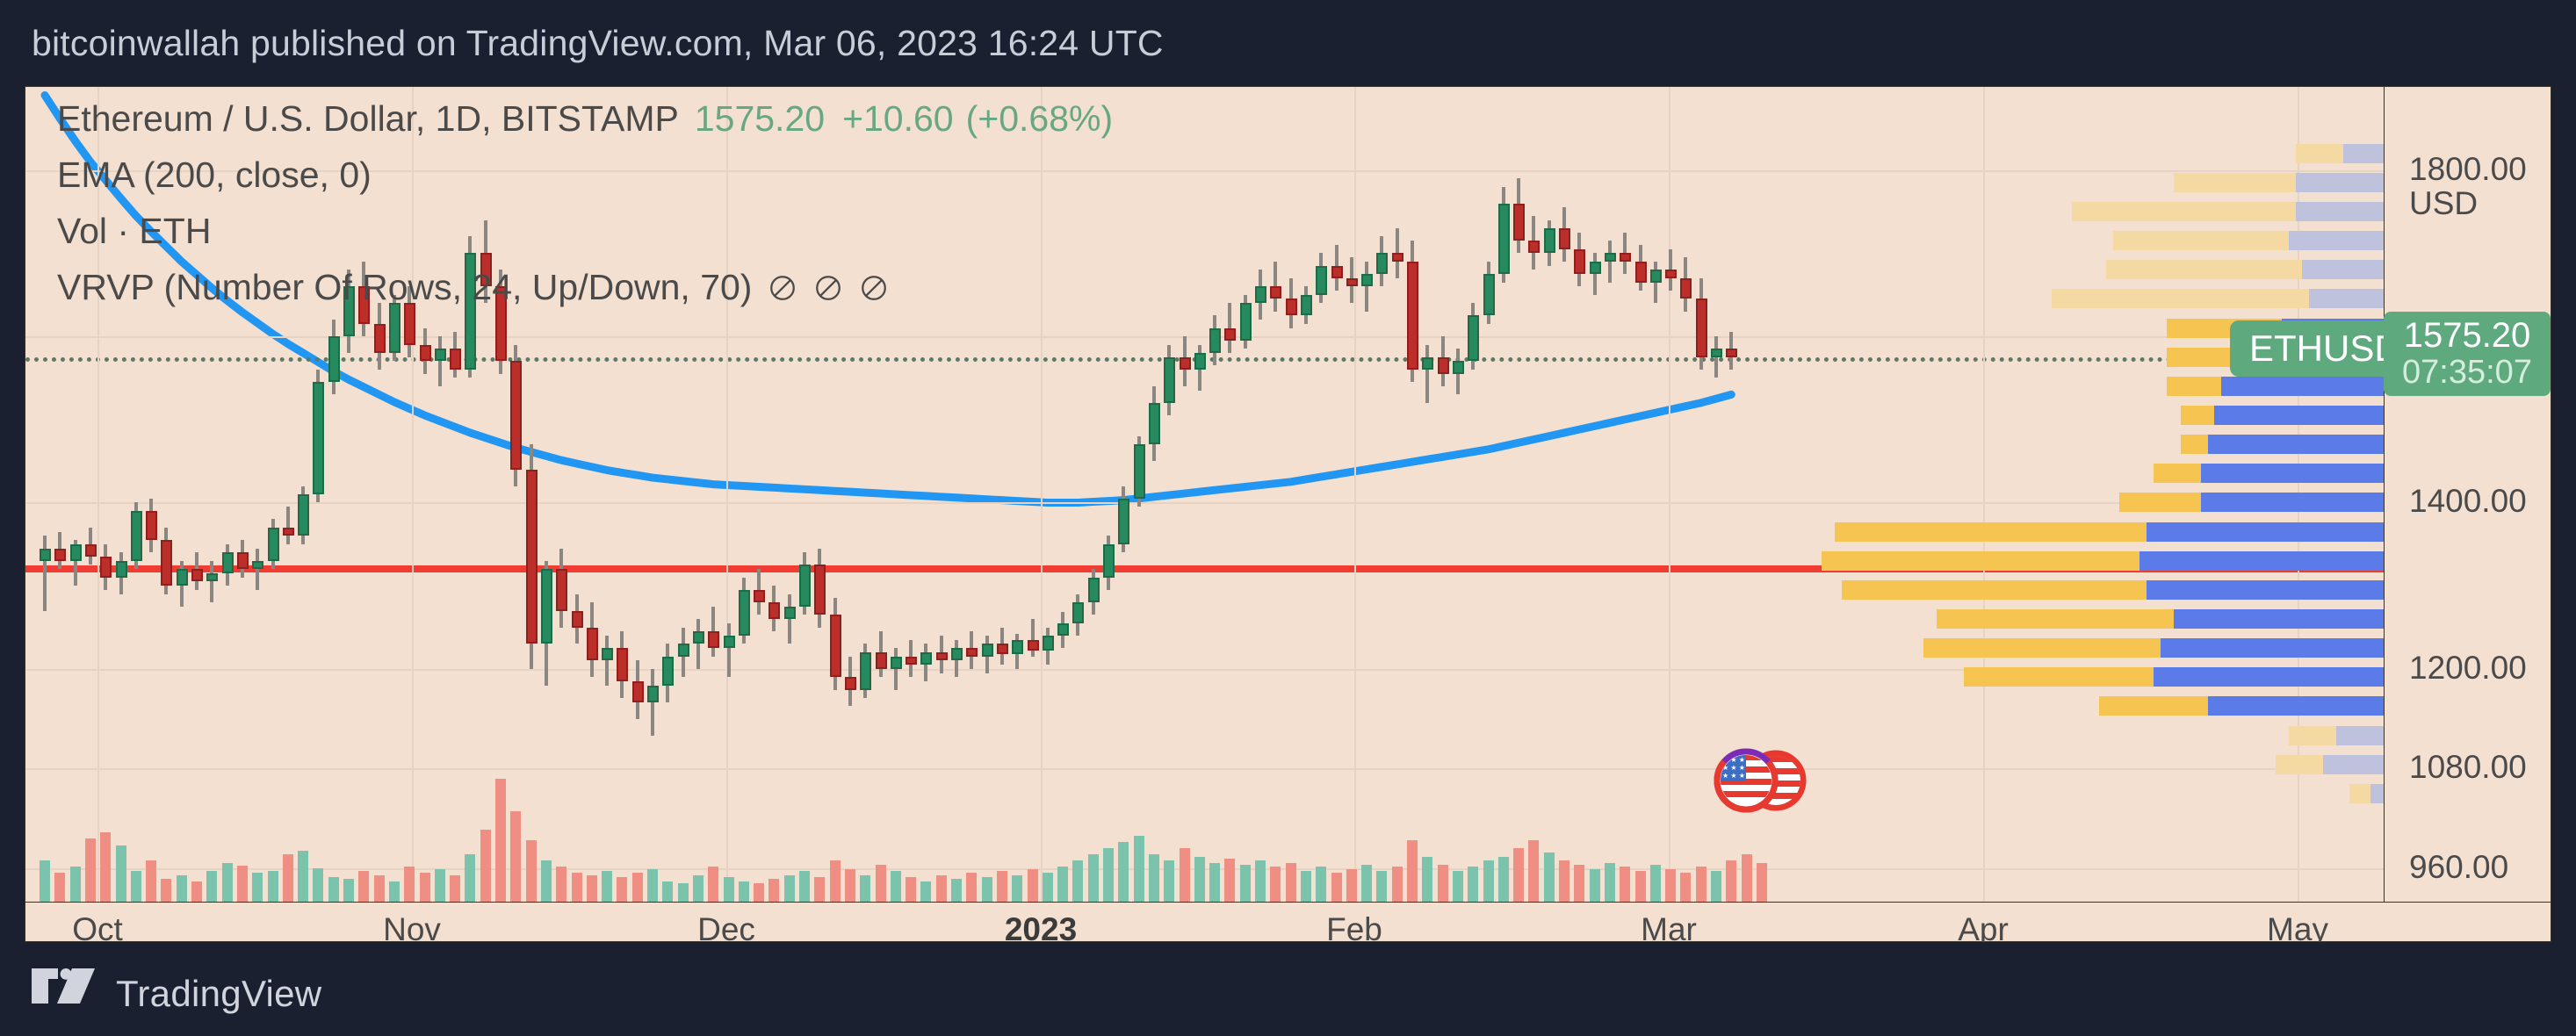  What do you see at coordinates (1288, 924) in the screenshot?
I see `time-axis: Oct Nov Dec 2023 Feb Mar Apr May` at bounding box center [1288, 924].